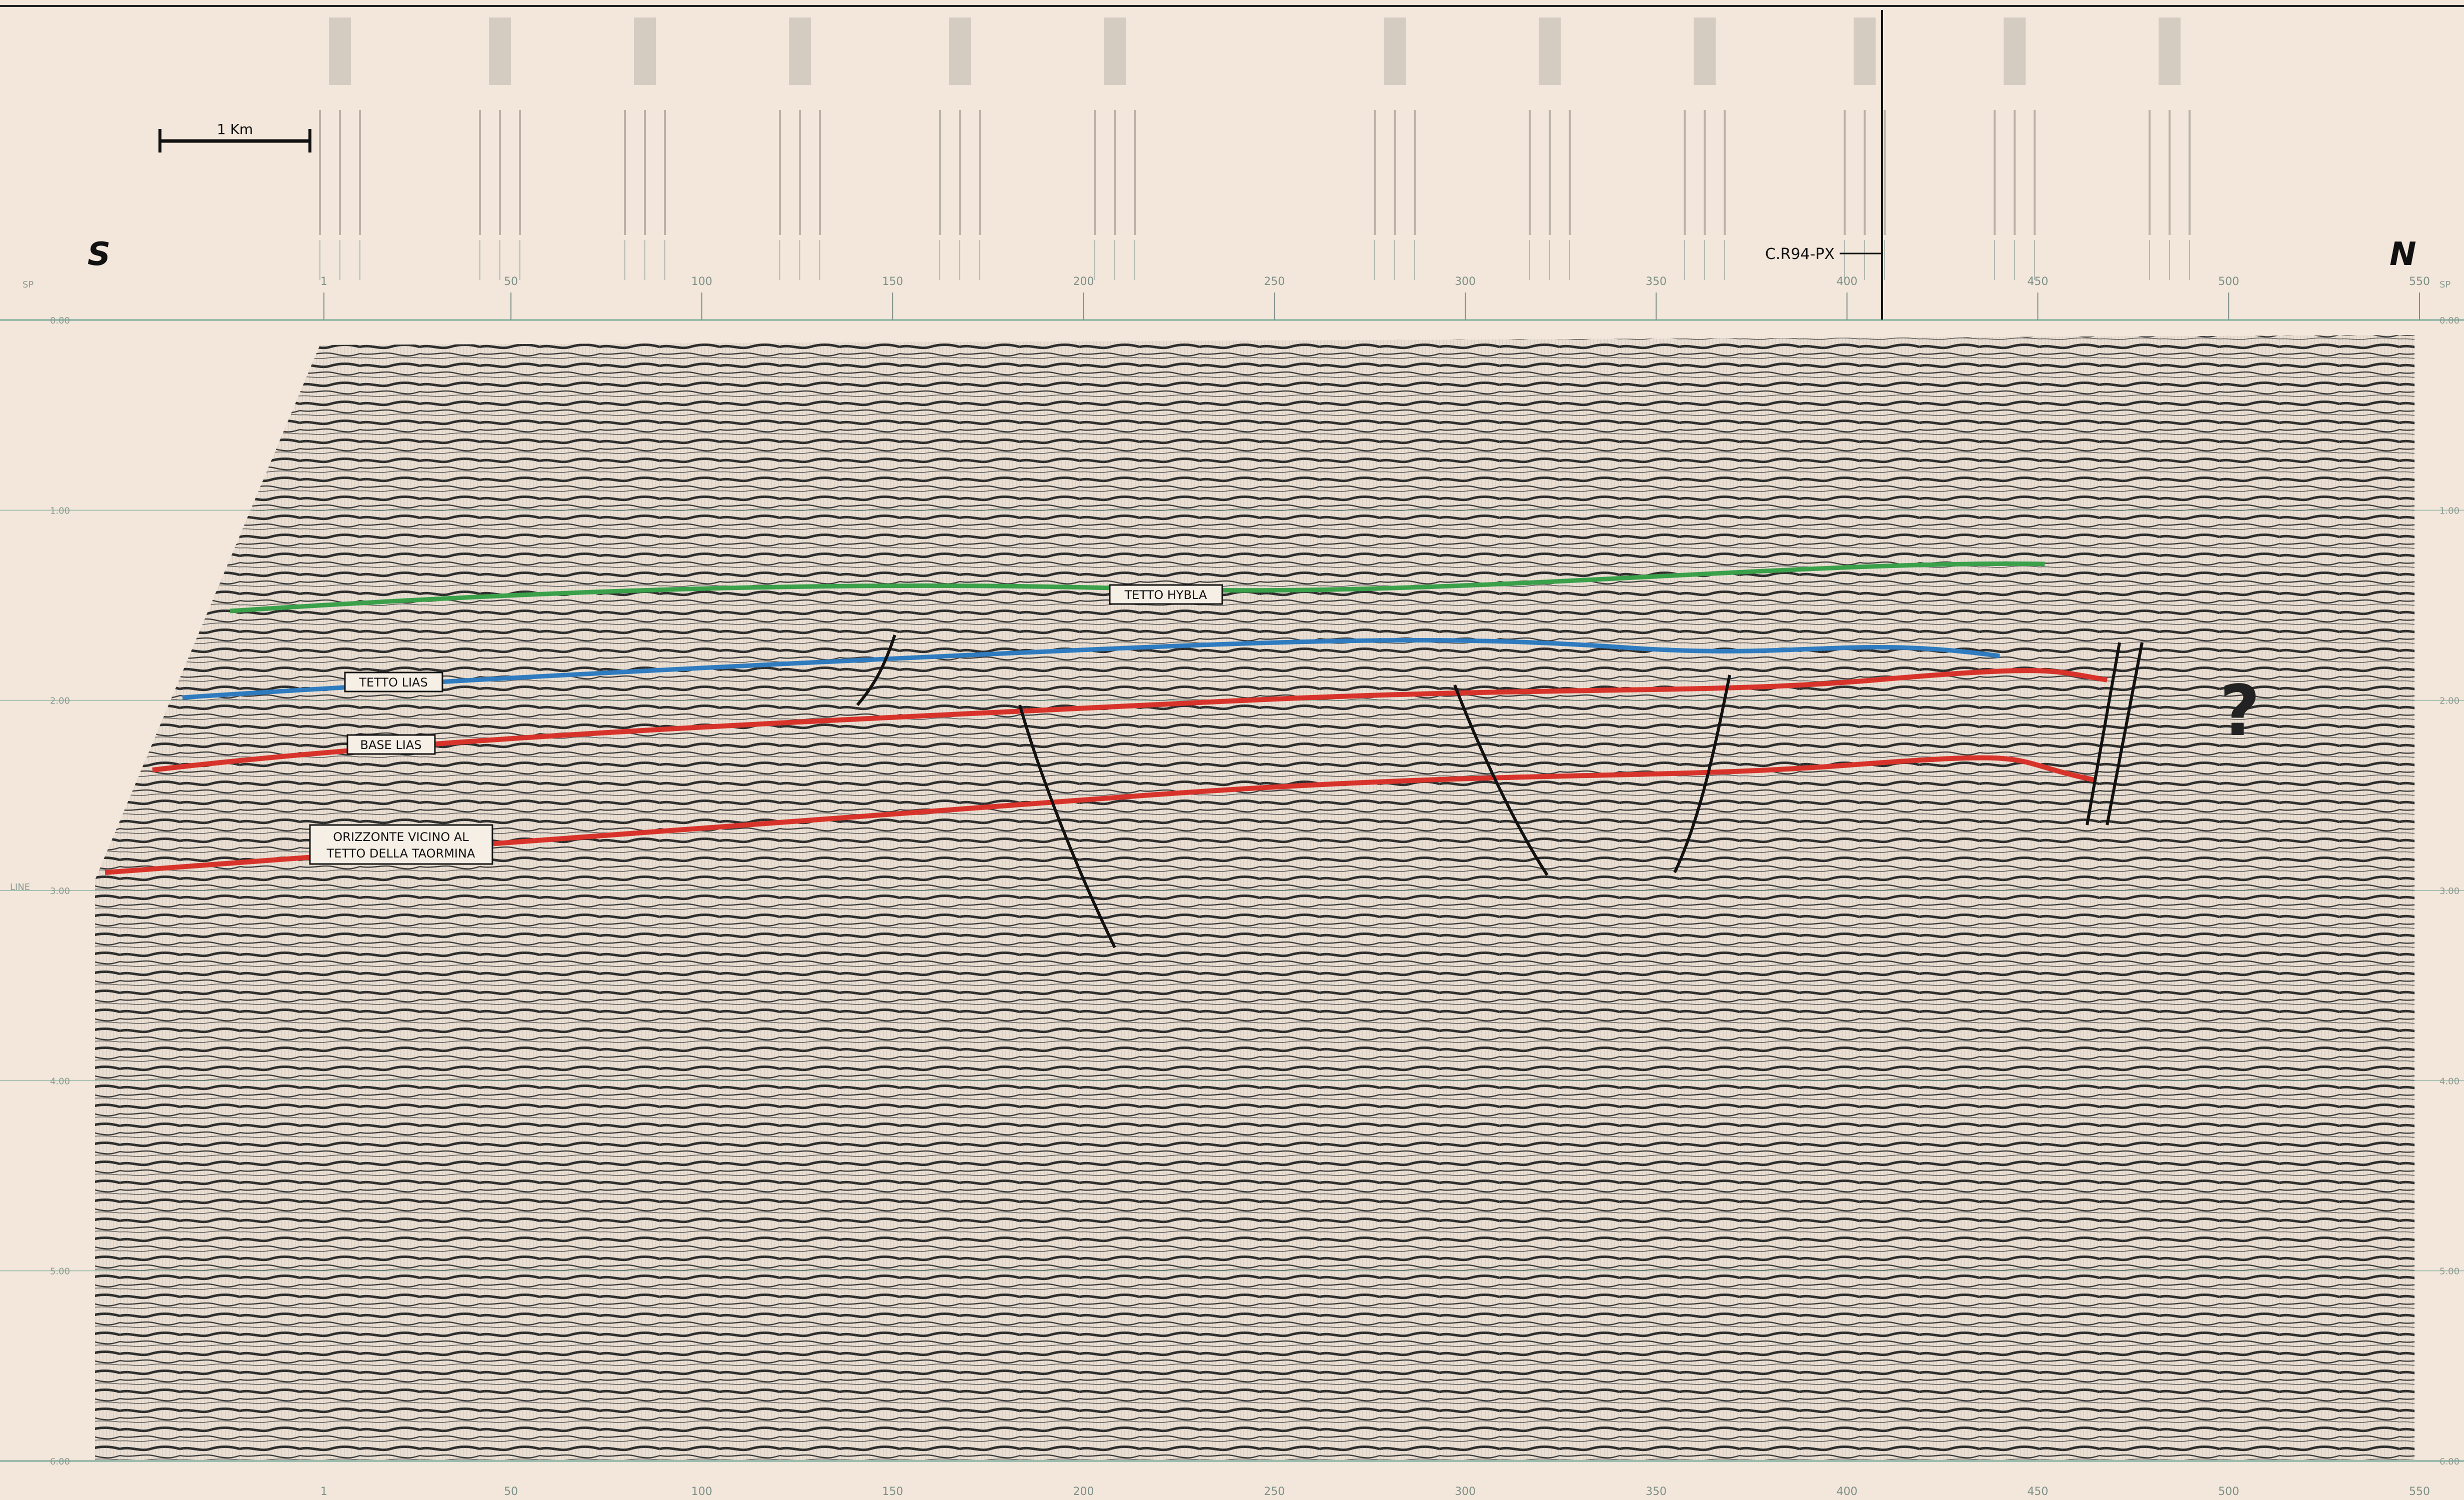  I want to click on time-tick-label-right: 3.00, so click(2450, 891).